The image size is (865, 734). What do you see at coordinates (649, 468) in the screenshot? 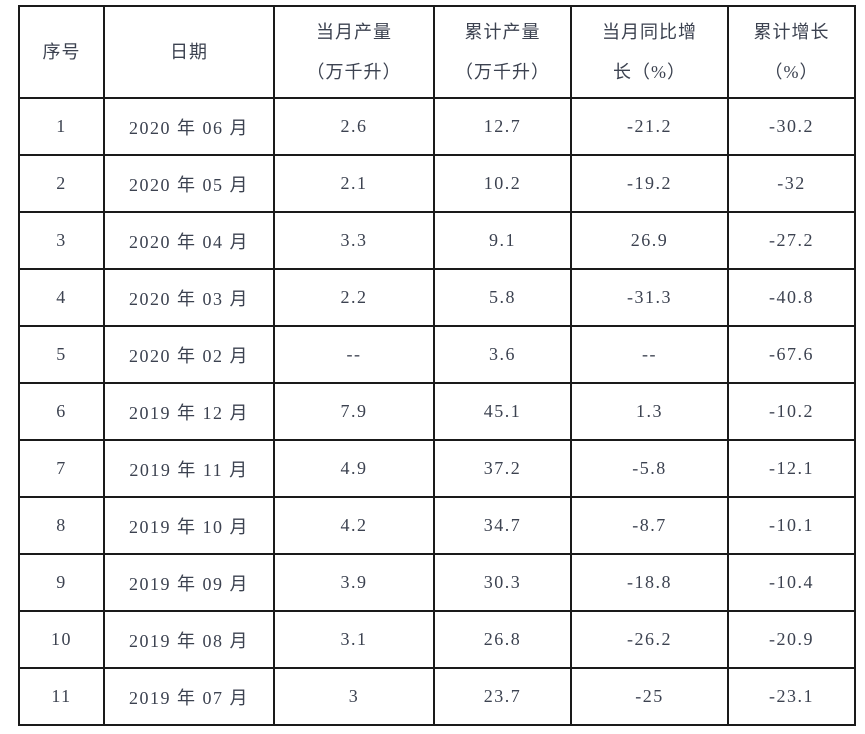
I see `cell-monthly-yoy: -5.8` at bounding box center [649, 468].